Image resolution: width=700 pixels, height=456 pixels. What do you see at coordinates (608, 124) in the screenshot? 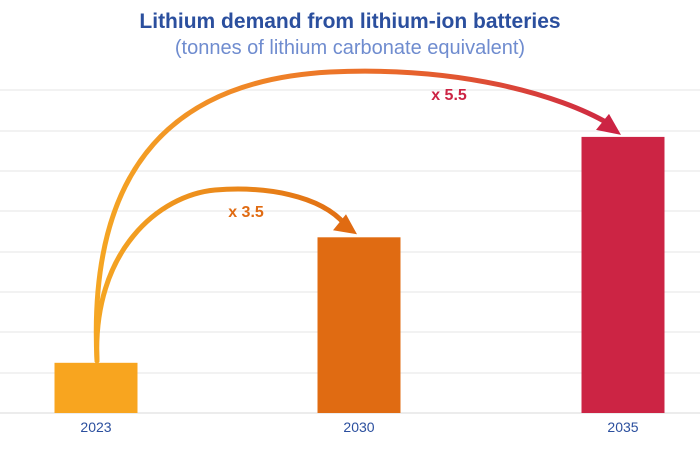
I see `arrowhead-2035` at bounding box center [608, 124].